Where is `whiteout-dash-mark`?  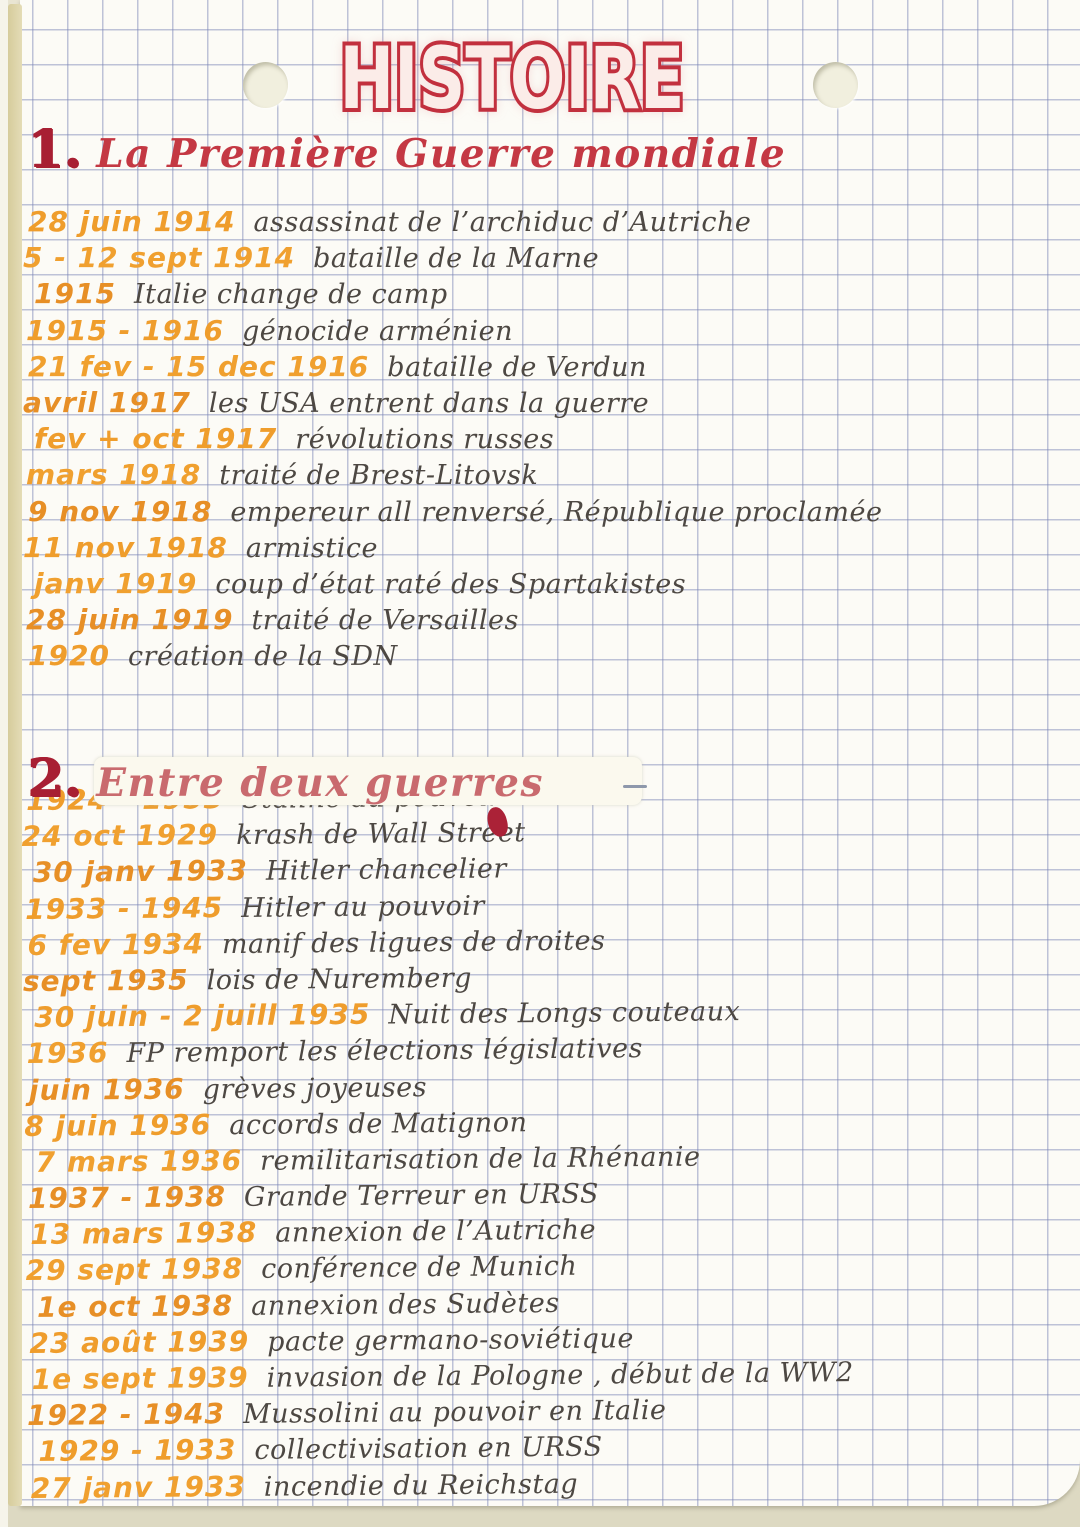
whiteout-dash-mark is located at coordinates (635, 786).